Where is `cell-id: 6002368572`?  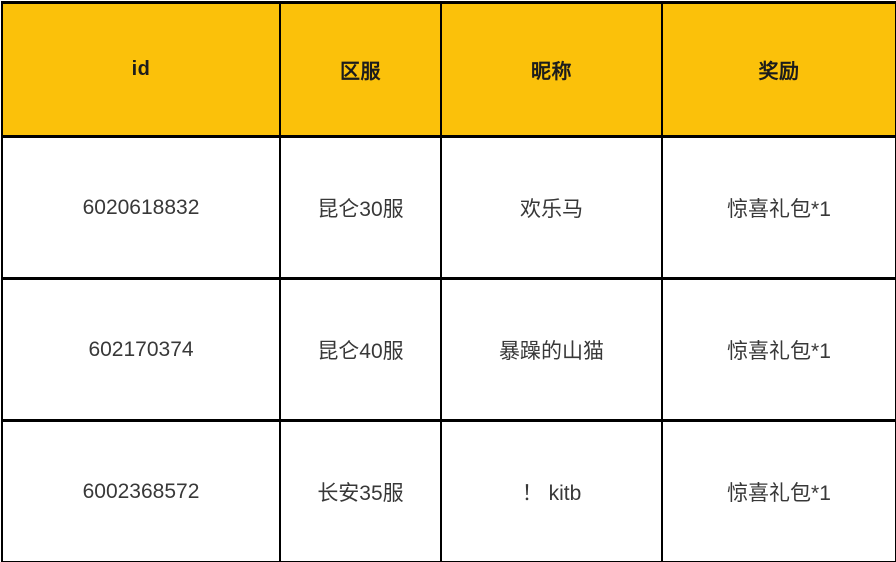
cell-id: 6002368572 is located at coordinates (141, 490).